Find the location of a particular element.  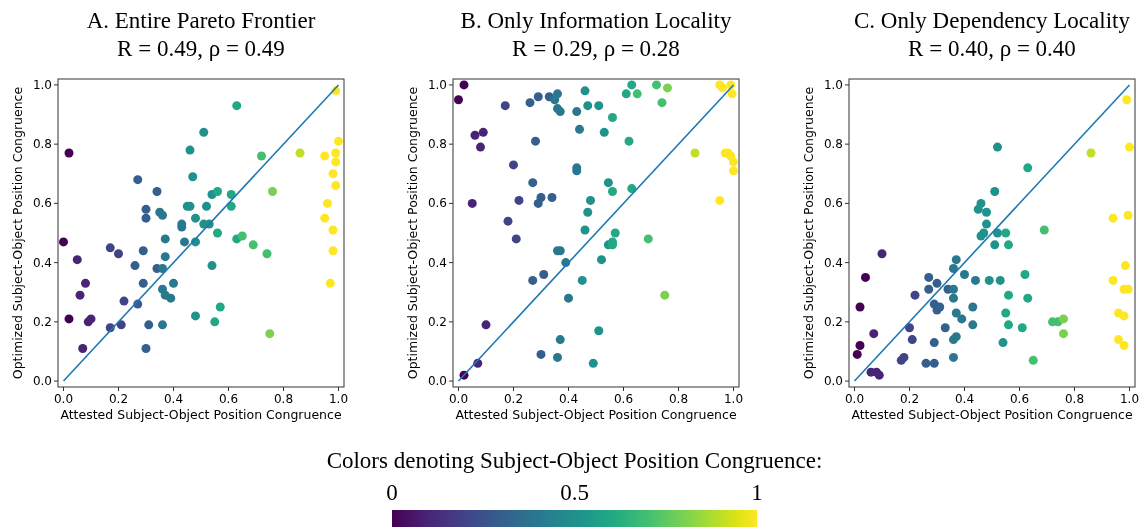

chart-title: A. Entire Pareto Frontier is located at coordinates (201, 20).